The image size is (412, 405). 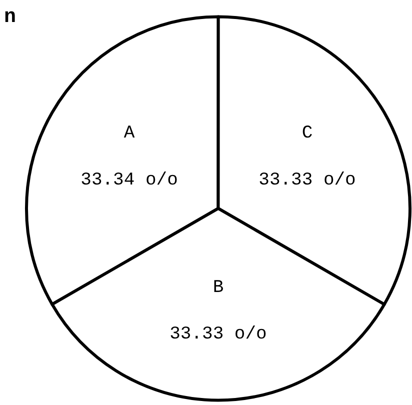 What do you see at coordinates (10, 17) in the screenshot?
I see `text: n` at bounding box center [10, 17].